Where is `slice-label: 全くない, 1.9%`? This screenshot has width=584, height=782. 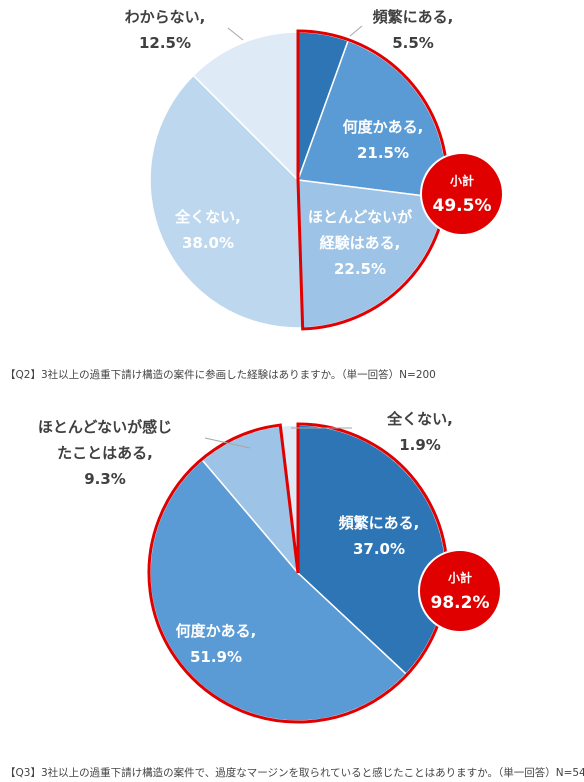
slice-label: 全くない, 1.9% is located at coordinates (419, 432).